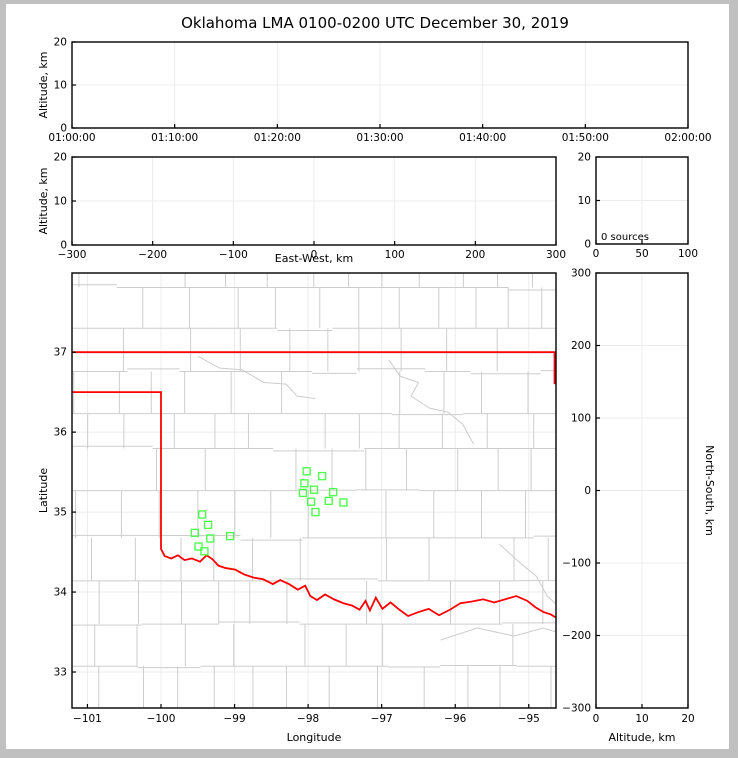 The height and width of the screenshot is (758, 738). Describe the element at coordinates (71, 138) in the screenshot. I see `x-tick-label: 01:00:00` at that location.